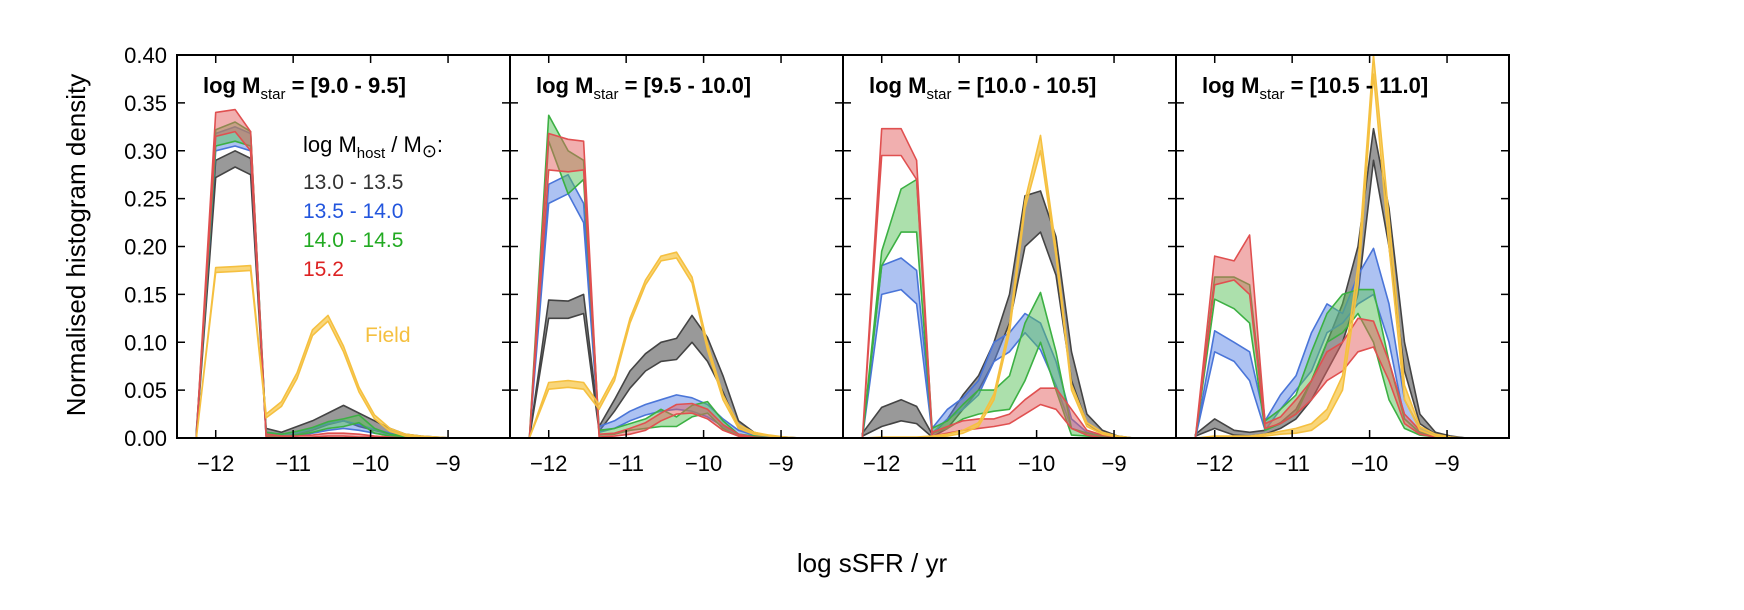  What do you see at coordinates (145, 199) in the screenshot?
I see `y-tick-label: 0.25` at bounding box center [145, 199].